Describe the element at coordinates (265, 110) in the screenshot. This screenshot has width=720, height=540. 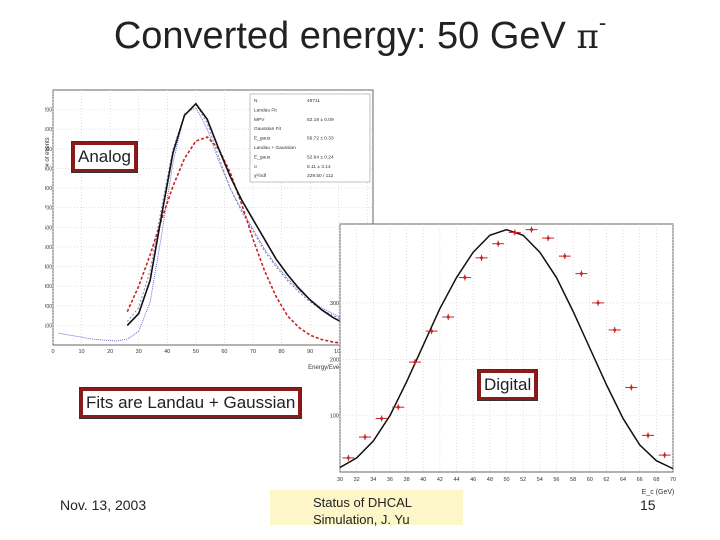
I see `analog-stats-label: Landau Fit` at that location.